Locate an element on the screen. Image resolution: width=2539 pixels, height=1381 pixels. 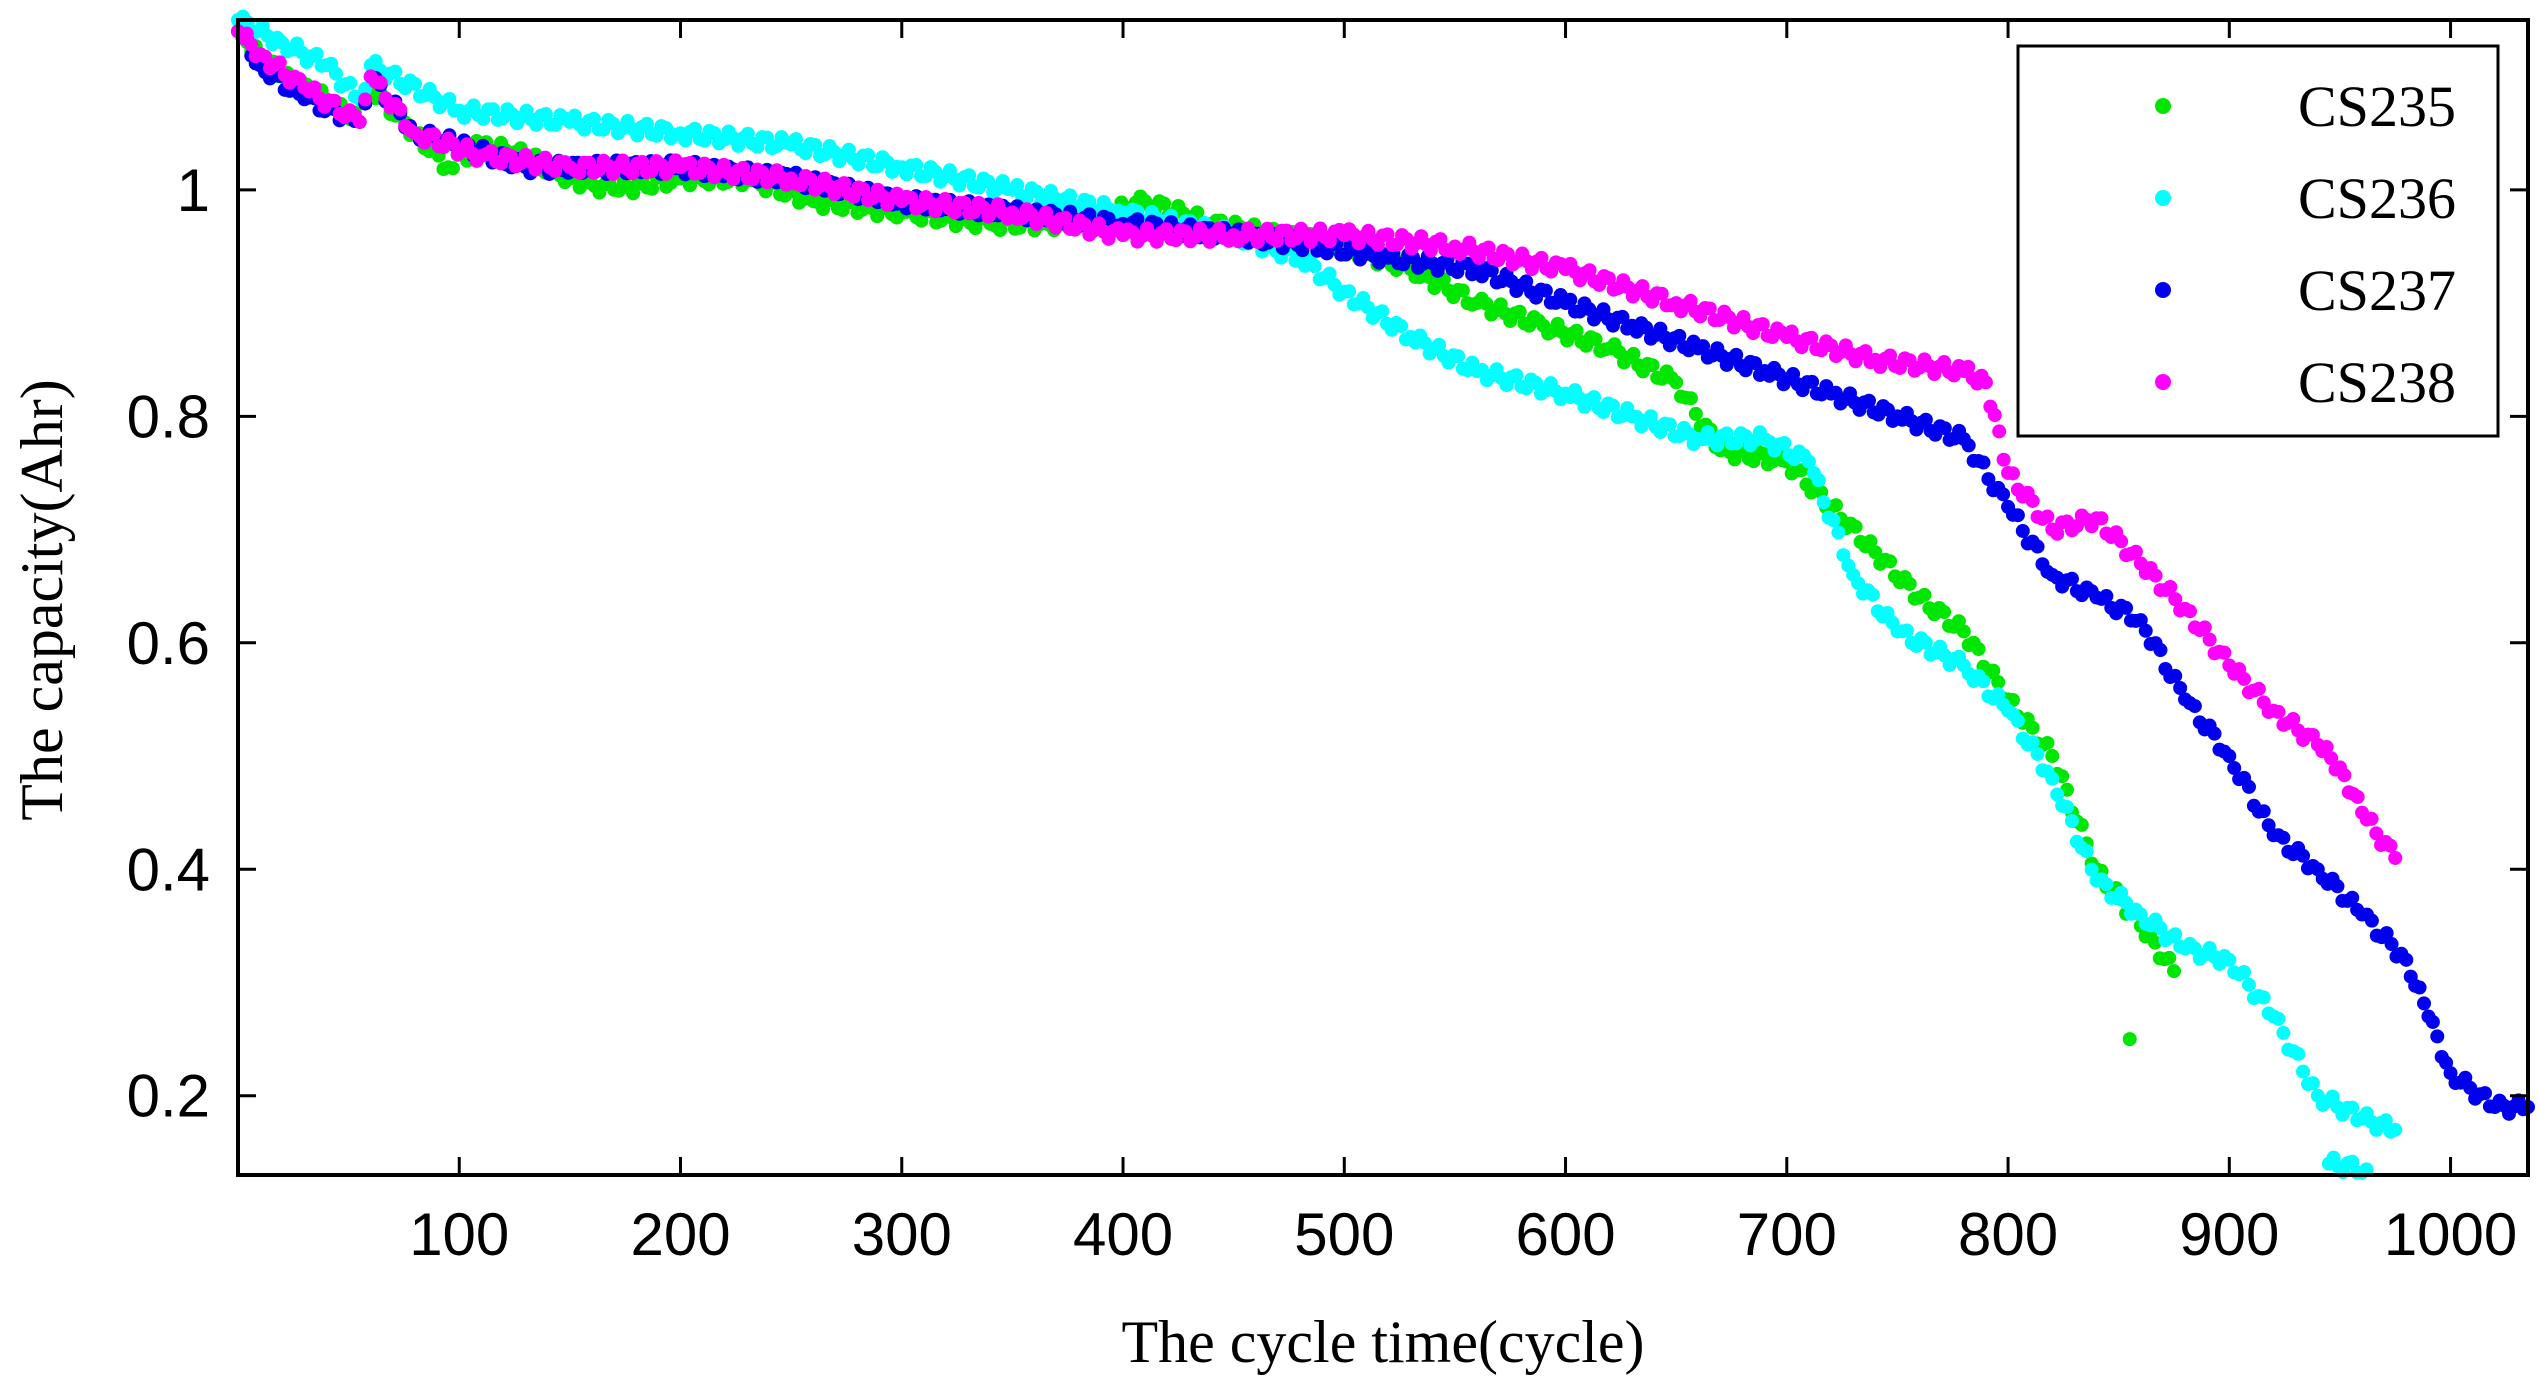
x-axis-title: The cycle time(cycle) is located at coordinates (1382, 1342).